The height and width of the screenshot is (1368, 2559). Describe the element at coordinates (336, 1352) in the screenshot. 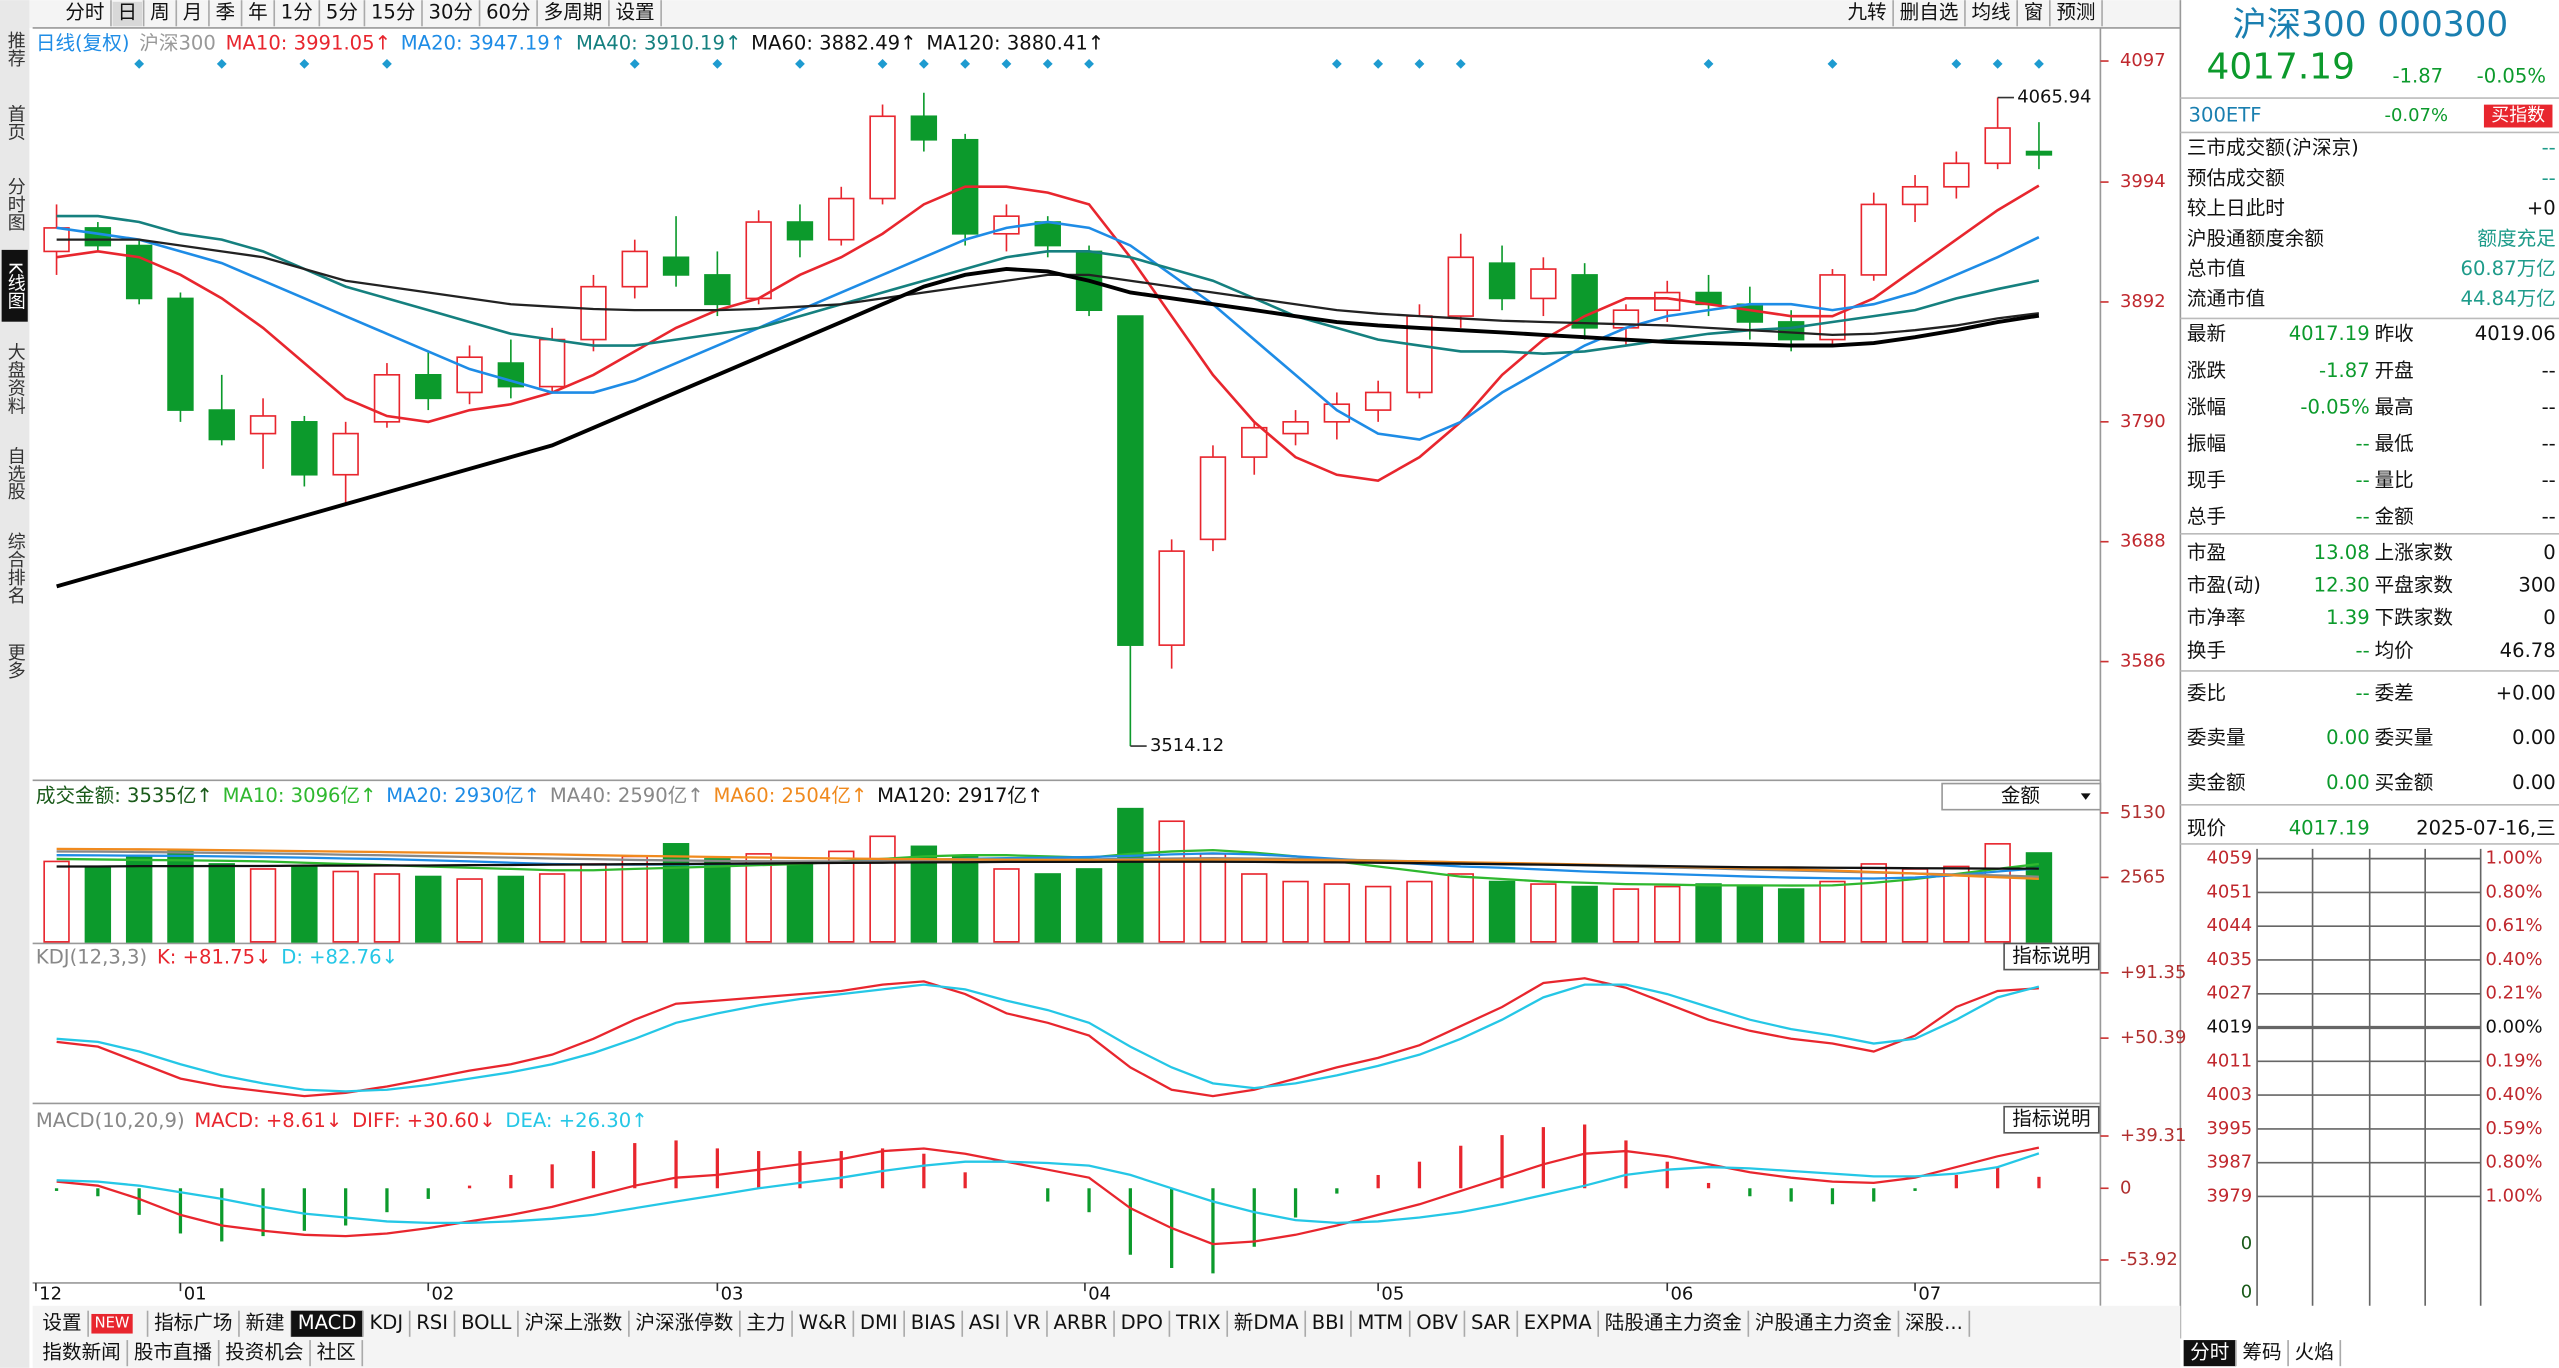

I see `tab: 社区` at that location.